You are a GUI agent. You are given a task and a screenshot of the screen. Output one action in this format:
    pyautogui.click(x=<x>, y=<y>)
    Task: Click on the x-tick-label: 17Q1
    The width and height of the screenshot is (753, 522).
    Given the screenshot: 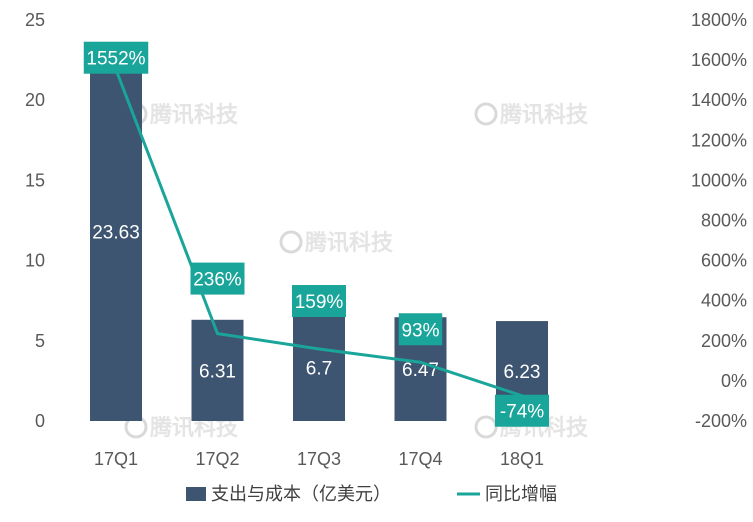 What is the action you would take?
    pyautogui.click(x=116, y=459)
    